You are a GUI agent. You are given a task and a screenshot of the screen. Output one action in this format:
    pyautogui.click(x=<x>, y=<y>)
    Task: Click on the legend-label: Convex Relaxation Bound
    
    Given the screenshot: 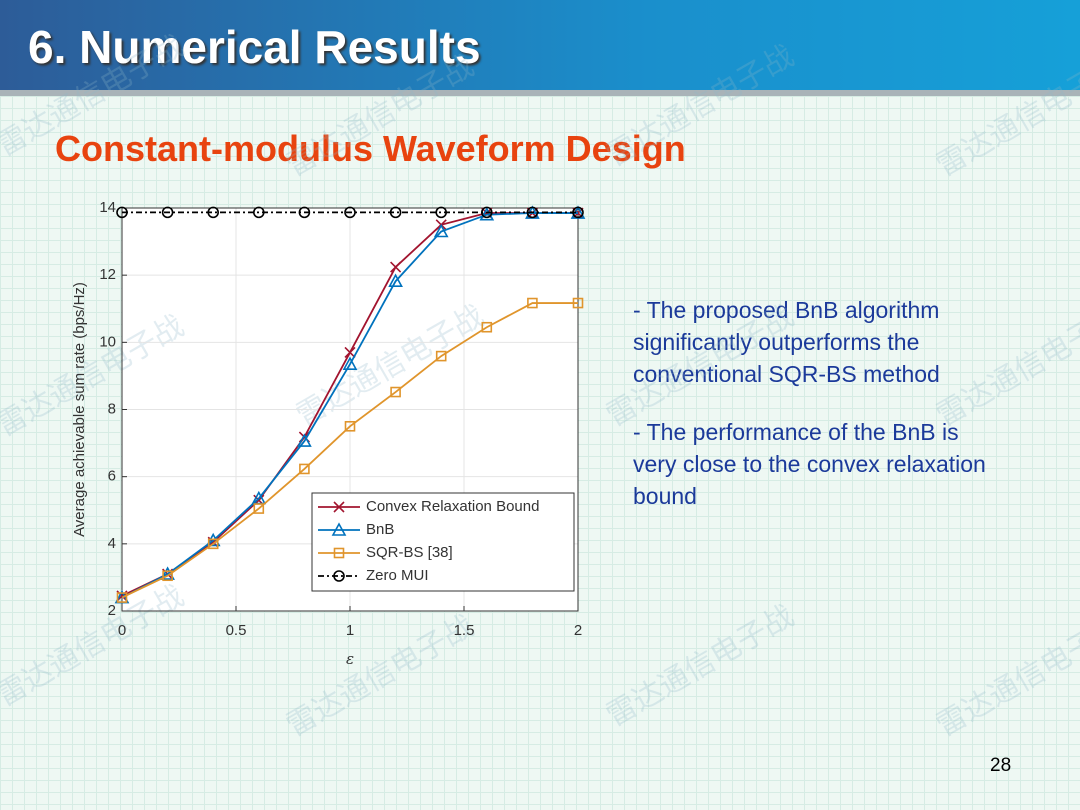 What is the action you would take?
    pyautogui.click(x=452, y=506)
    